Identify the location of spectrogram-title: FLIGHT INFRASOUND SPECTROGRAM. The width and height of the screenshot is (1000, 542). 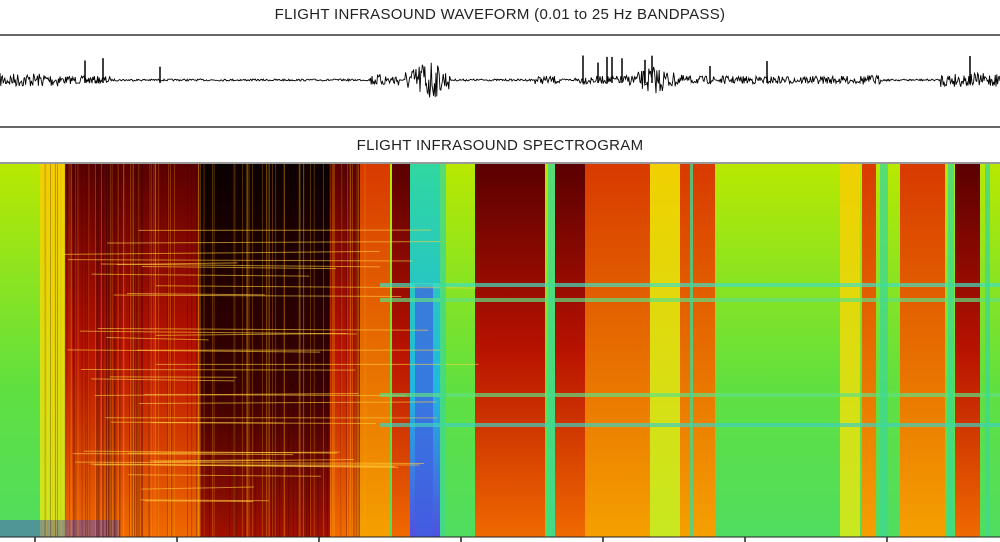
(500, 145).